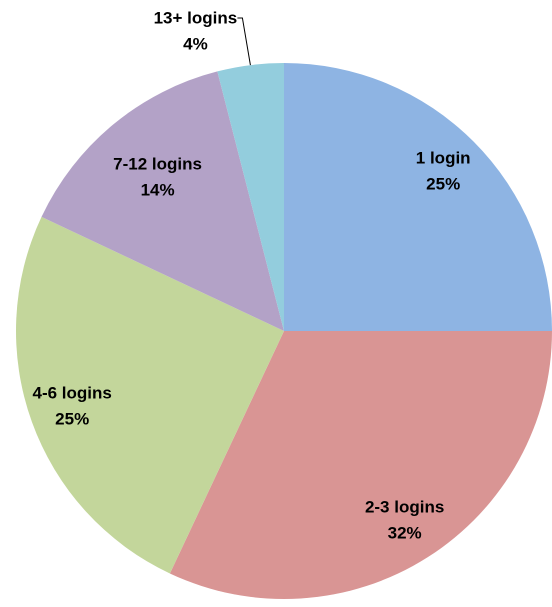 This screenshot has height=607, width=552. I want to click on slice-percent: 14%, so click(158, 190).